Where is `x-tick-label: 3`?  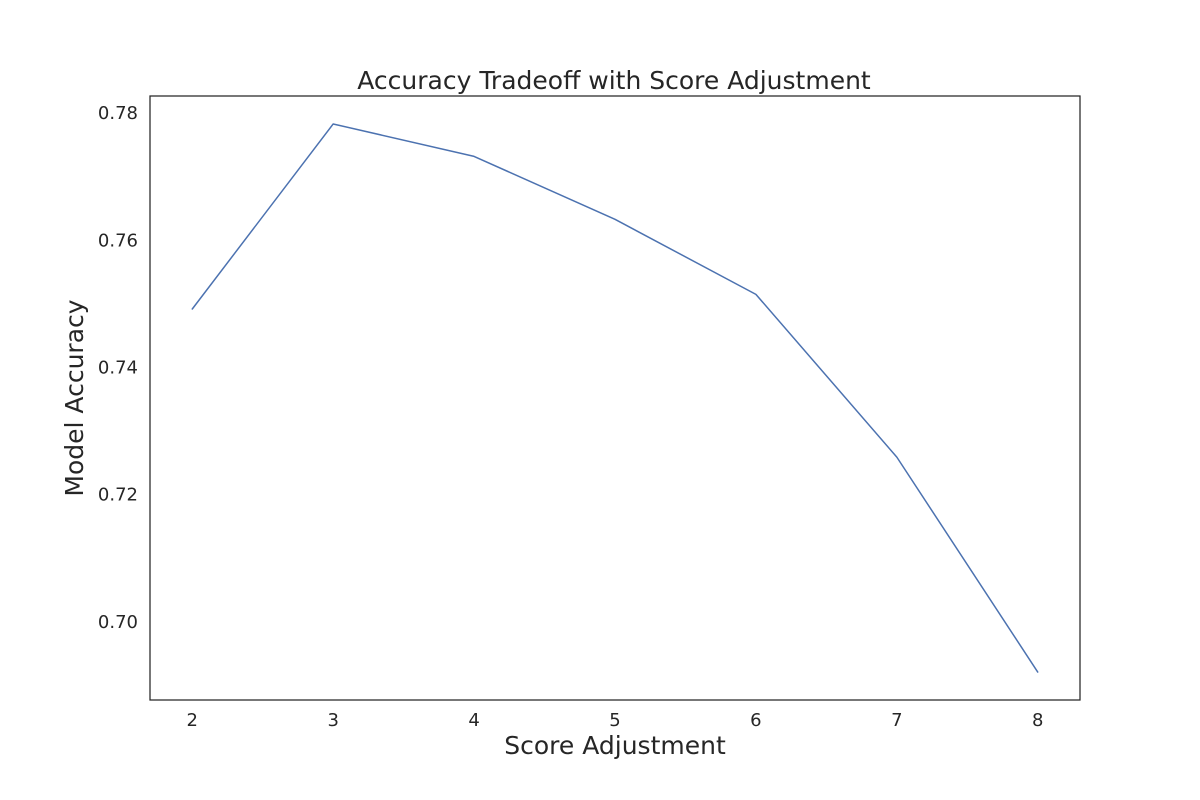 x-tick-label: 3 is located at coordinates (332, 720).